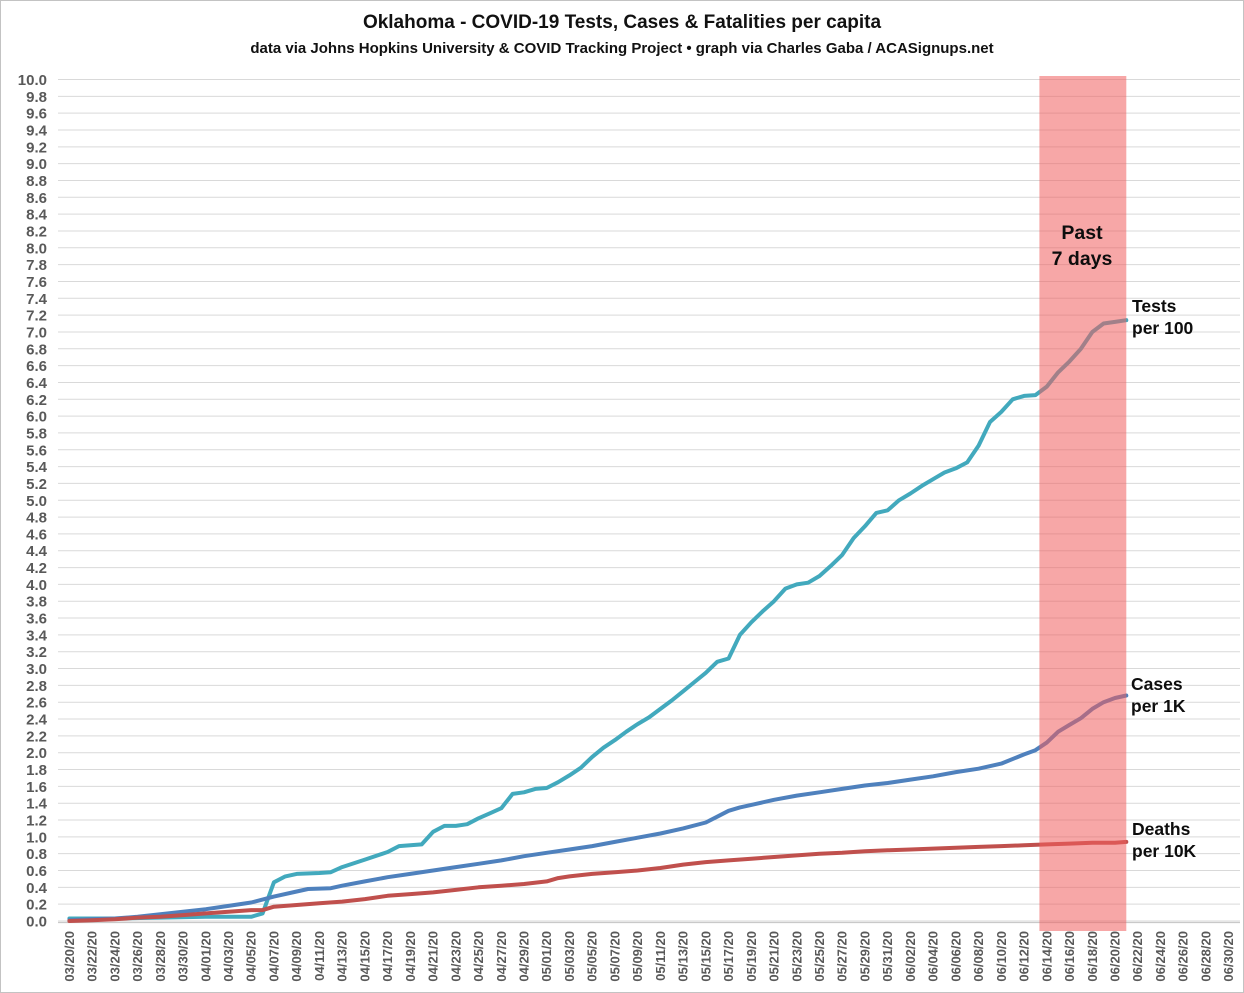 The width and height of the screenshot is (1244, 993). I want to click on svg-text: 05/09/20, so click(637, 956).